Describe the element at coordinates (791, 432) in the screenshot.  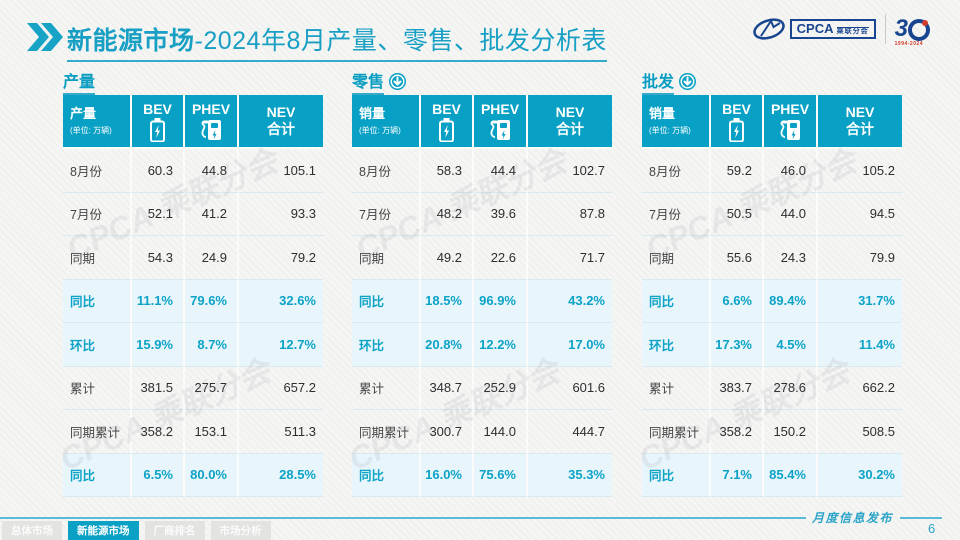
I see `phev-value: 150.2` at that location.